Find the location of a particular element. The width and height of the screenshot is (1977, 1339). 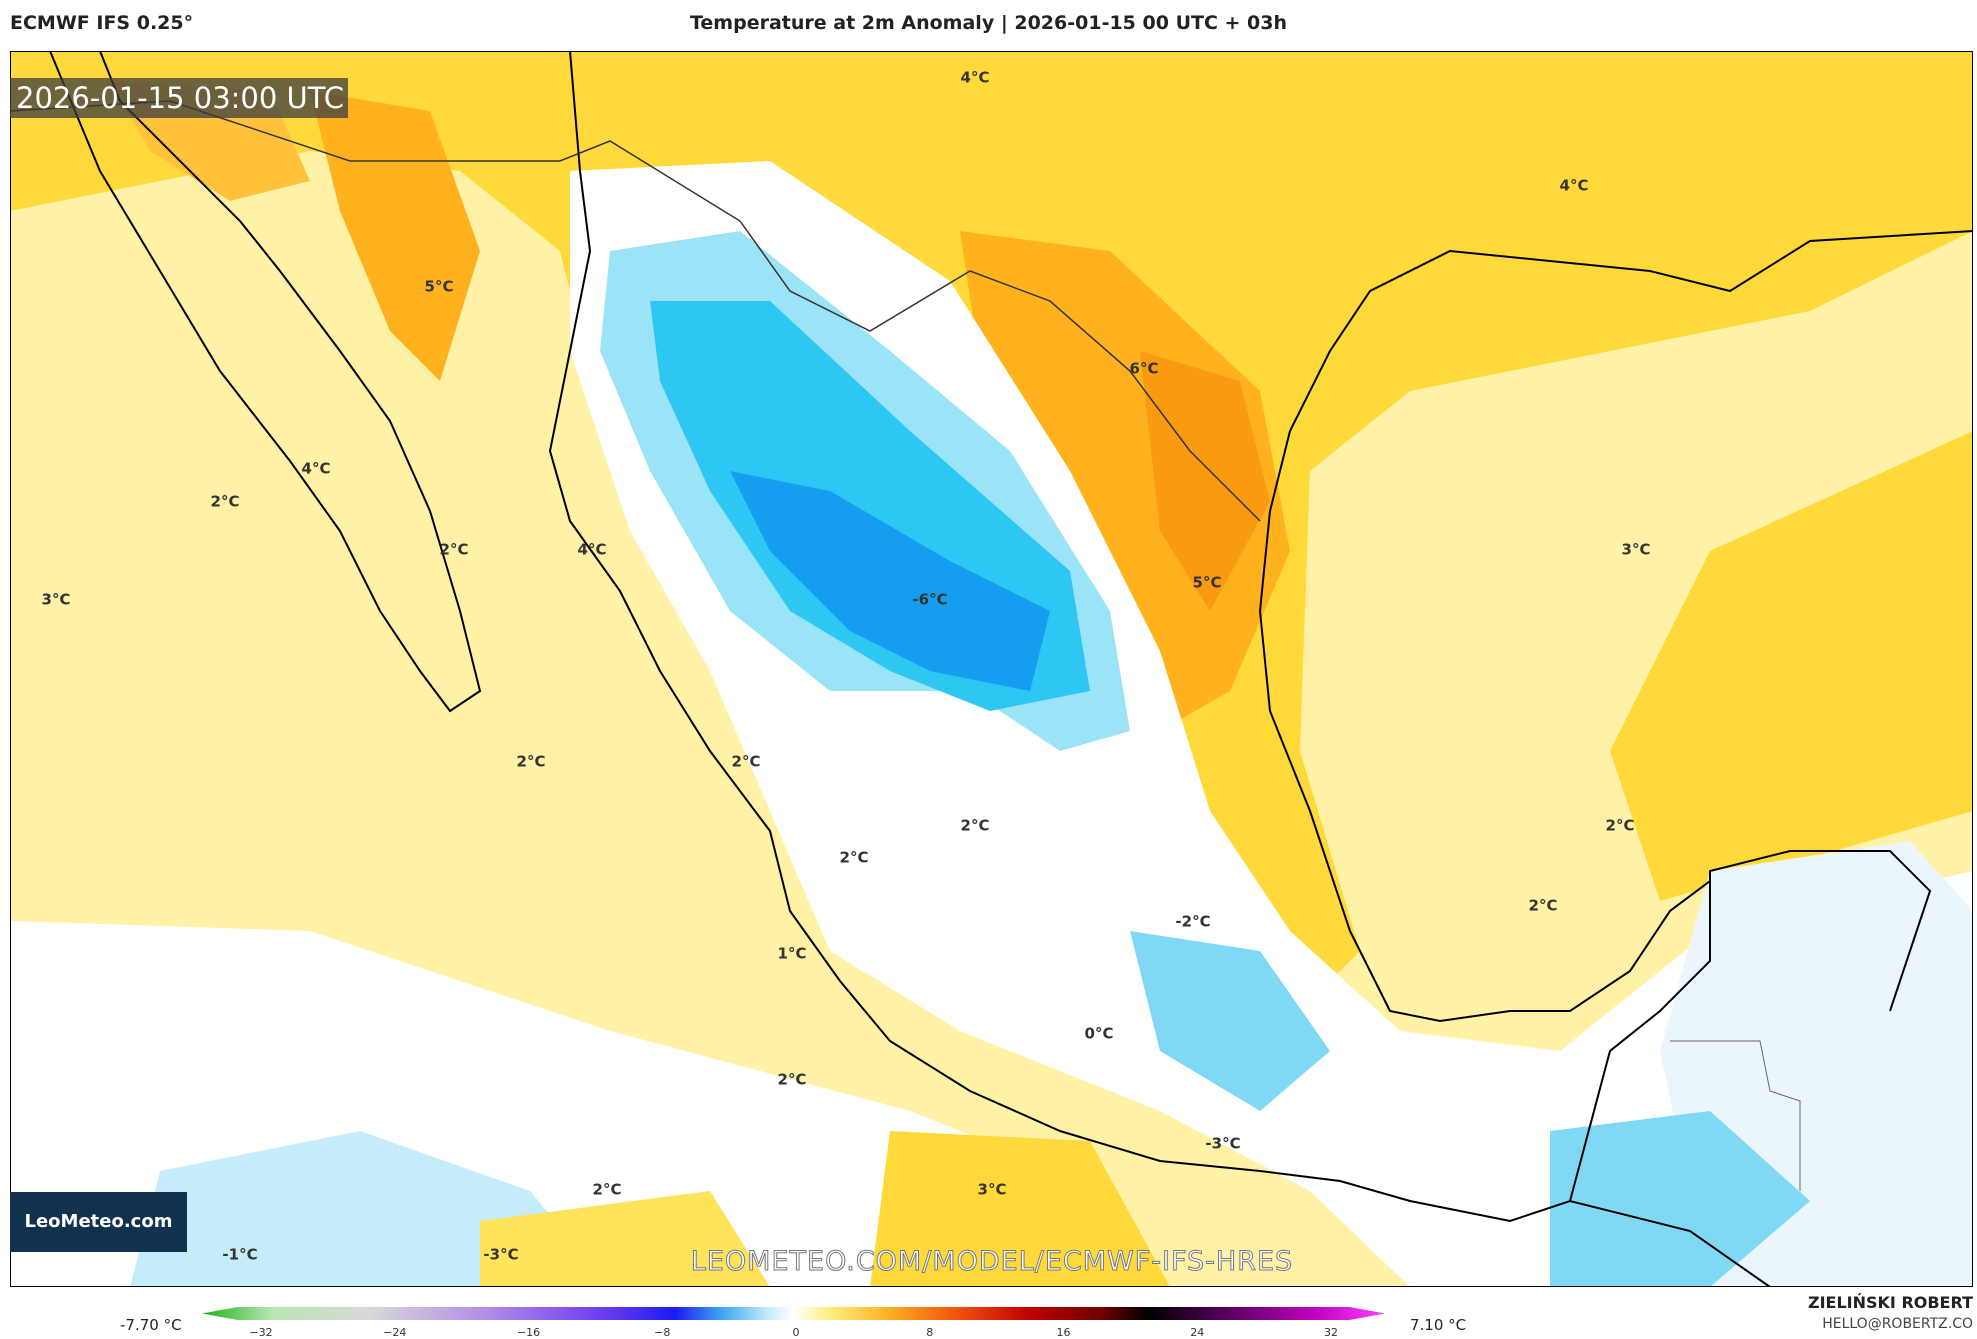

contour-label: -1°C is located at coordinates (239, 1255).